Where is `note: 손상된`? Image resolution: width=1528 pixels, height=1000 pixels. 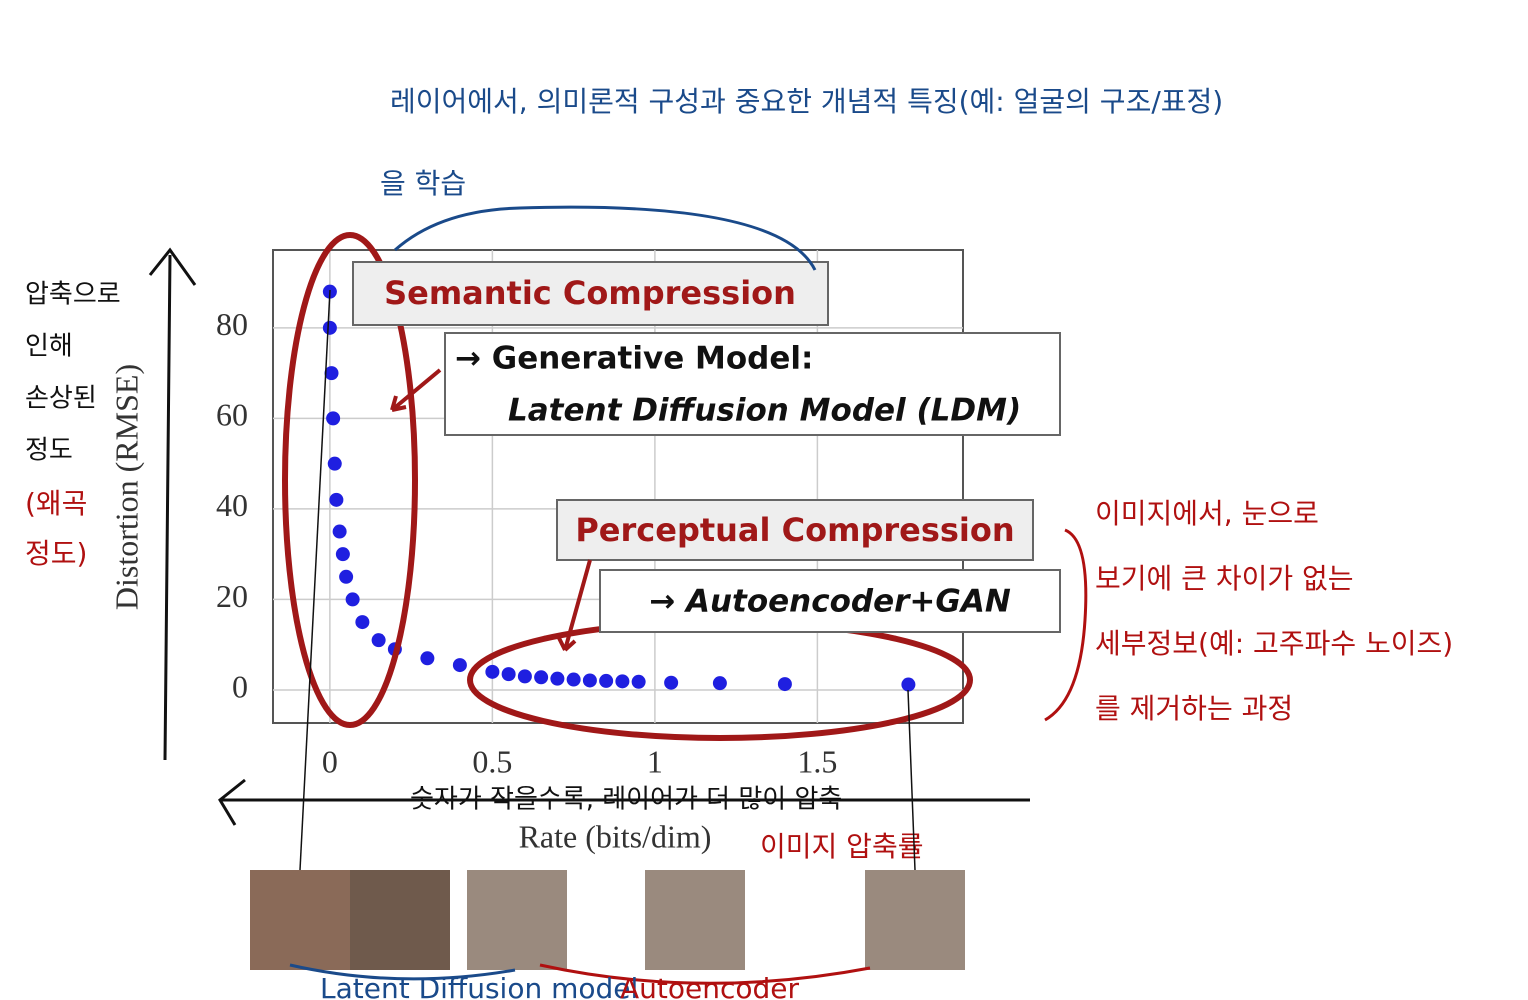 note: 손상된 is located at coordinates (61, 399).